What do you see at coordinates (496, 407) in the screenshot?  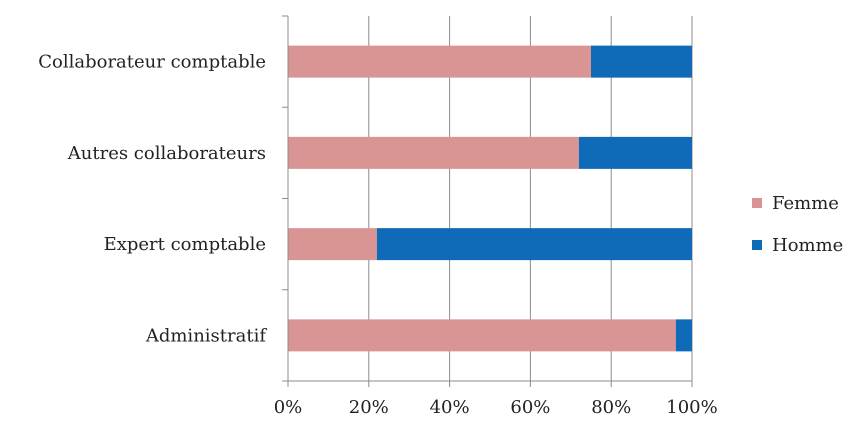 I see `x-tick-labels: 0% 20% 40% 60% 80% 100%` at bounding box center [496, 407].